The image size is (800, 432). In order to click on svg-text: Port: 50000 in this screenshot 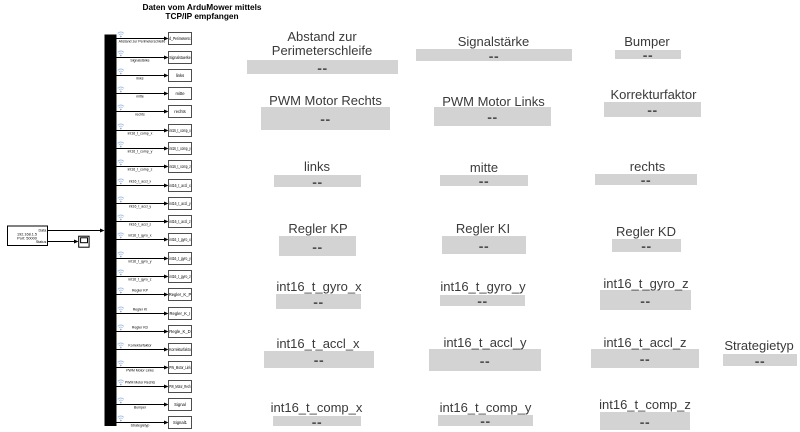, I will do `click(27, 239)`.